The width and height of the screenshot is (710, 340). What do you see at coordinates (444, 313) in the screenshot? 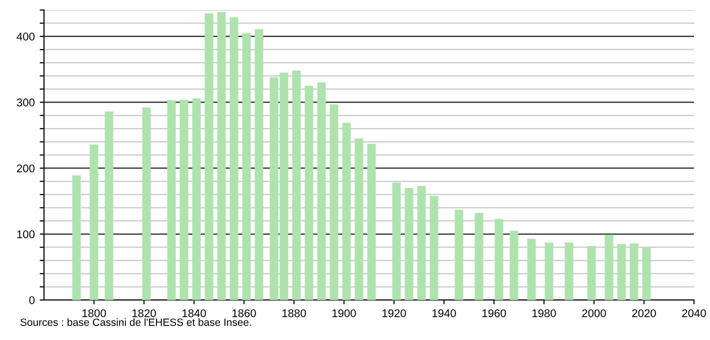
I see `x-tick-label: 1940` at bounding box center [444, 313].